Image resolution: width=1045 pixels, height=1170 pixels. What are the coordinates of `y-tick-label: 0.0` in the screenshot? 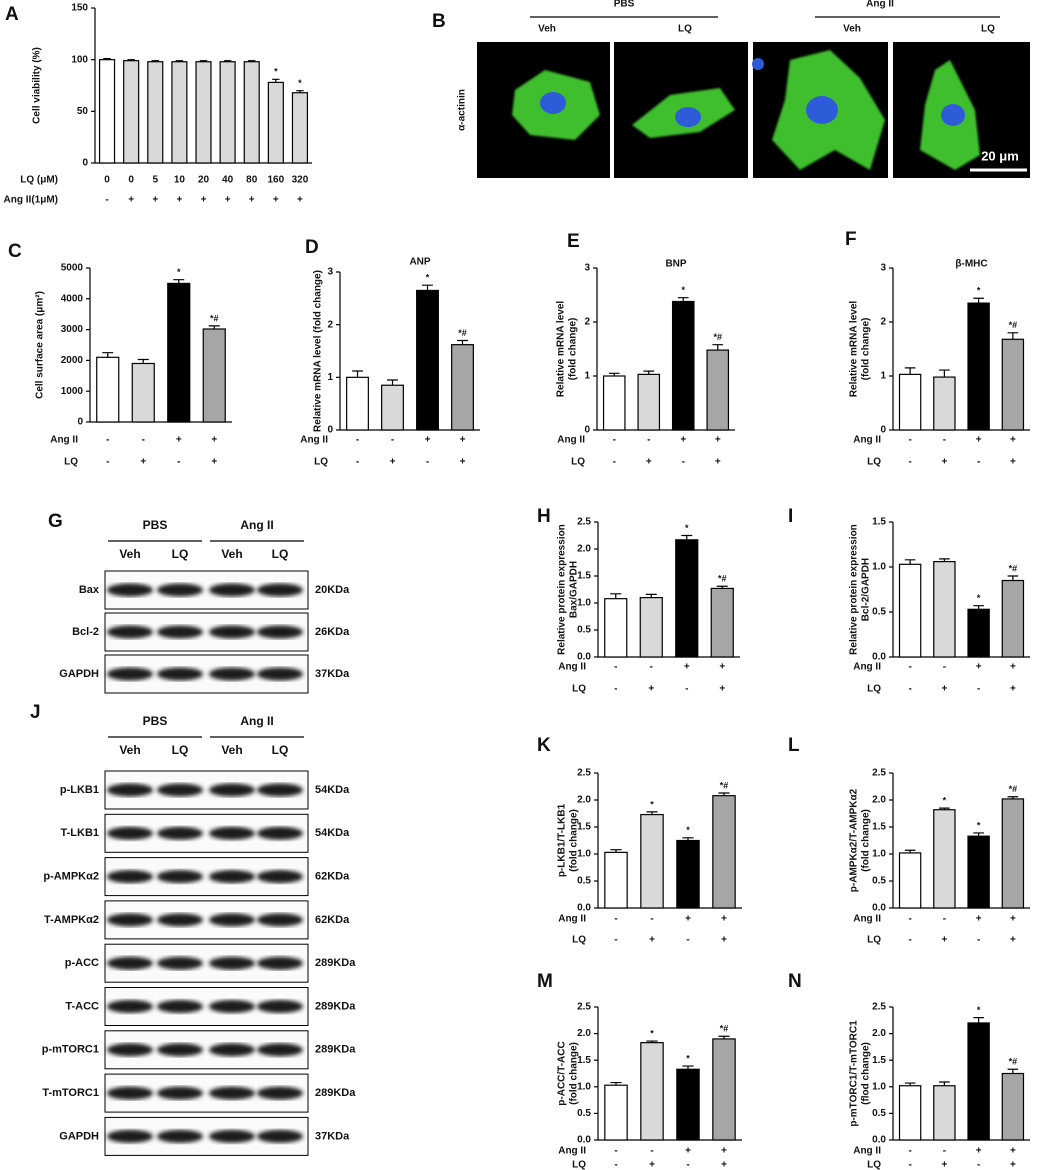 It's located at (879, 908).